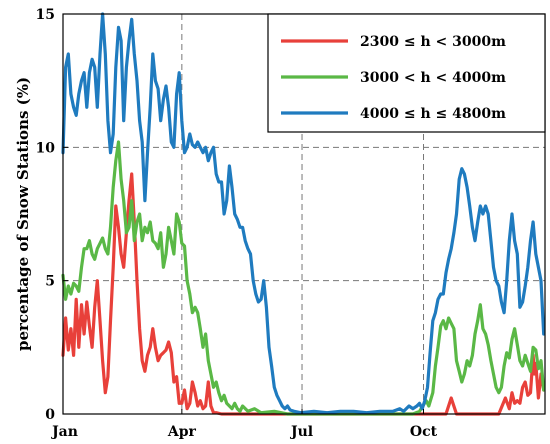 The image size is (550, 444). I want to click on y-tick-label: 10, so click(46, 148).